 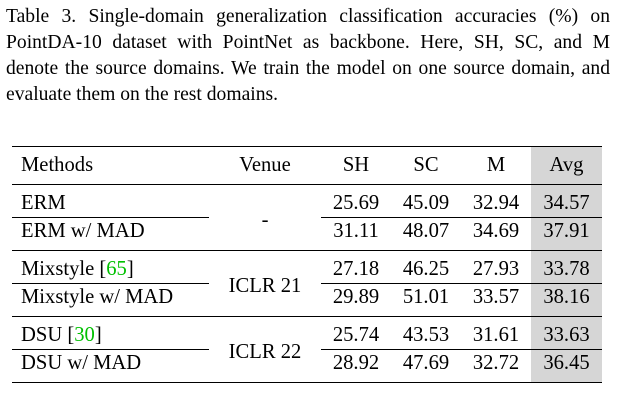 I want to click on m-cell: 34.69, so click(x=496, y=234).